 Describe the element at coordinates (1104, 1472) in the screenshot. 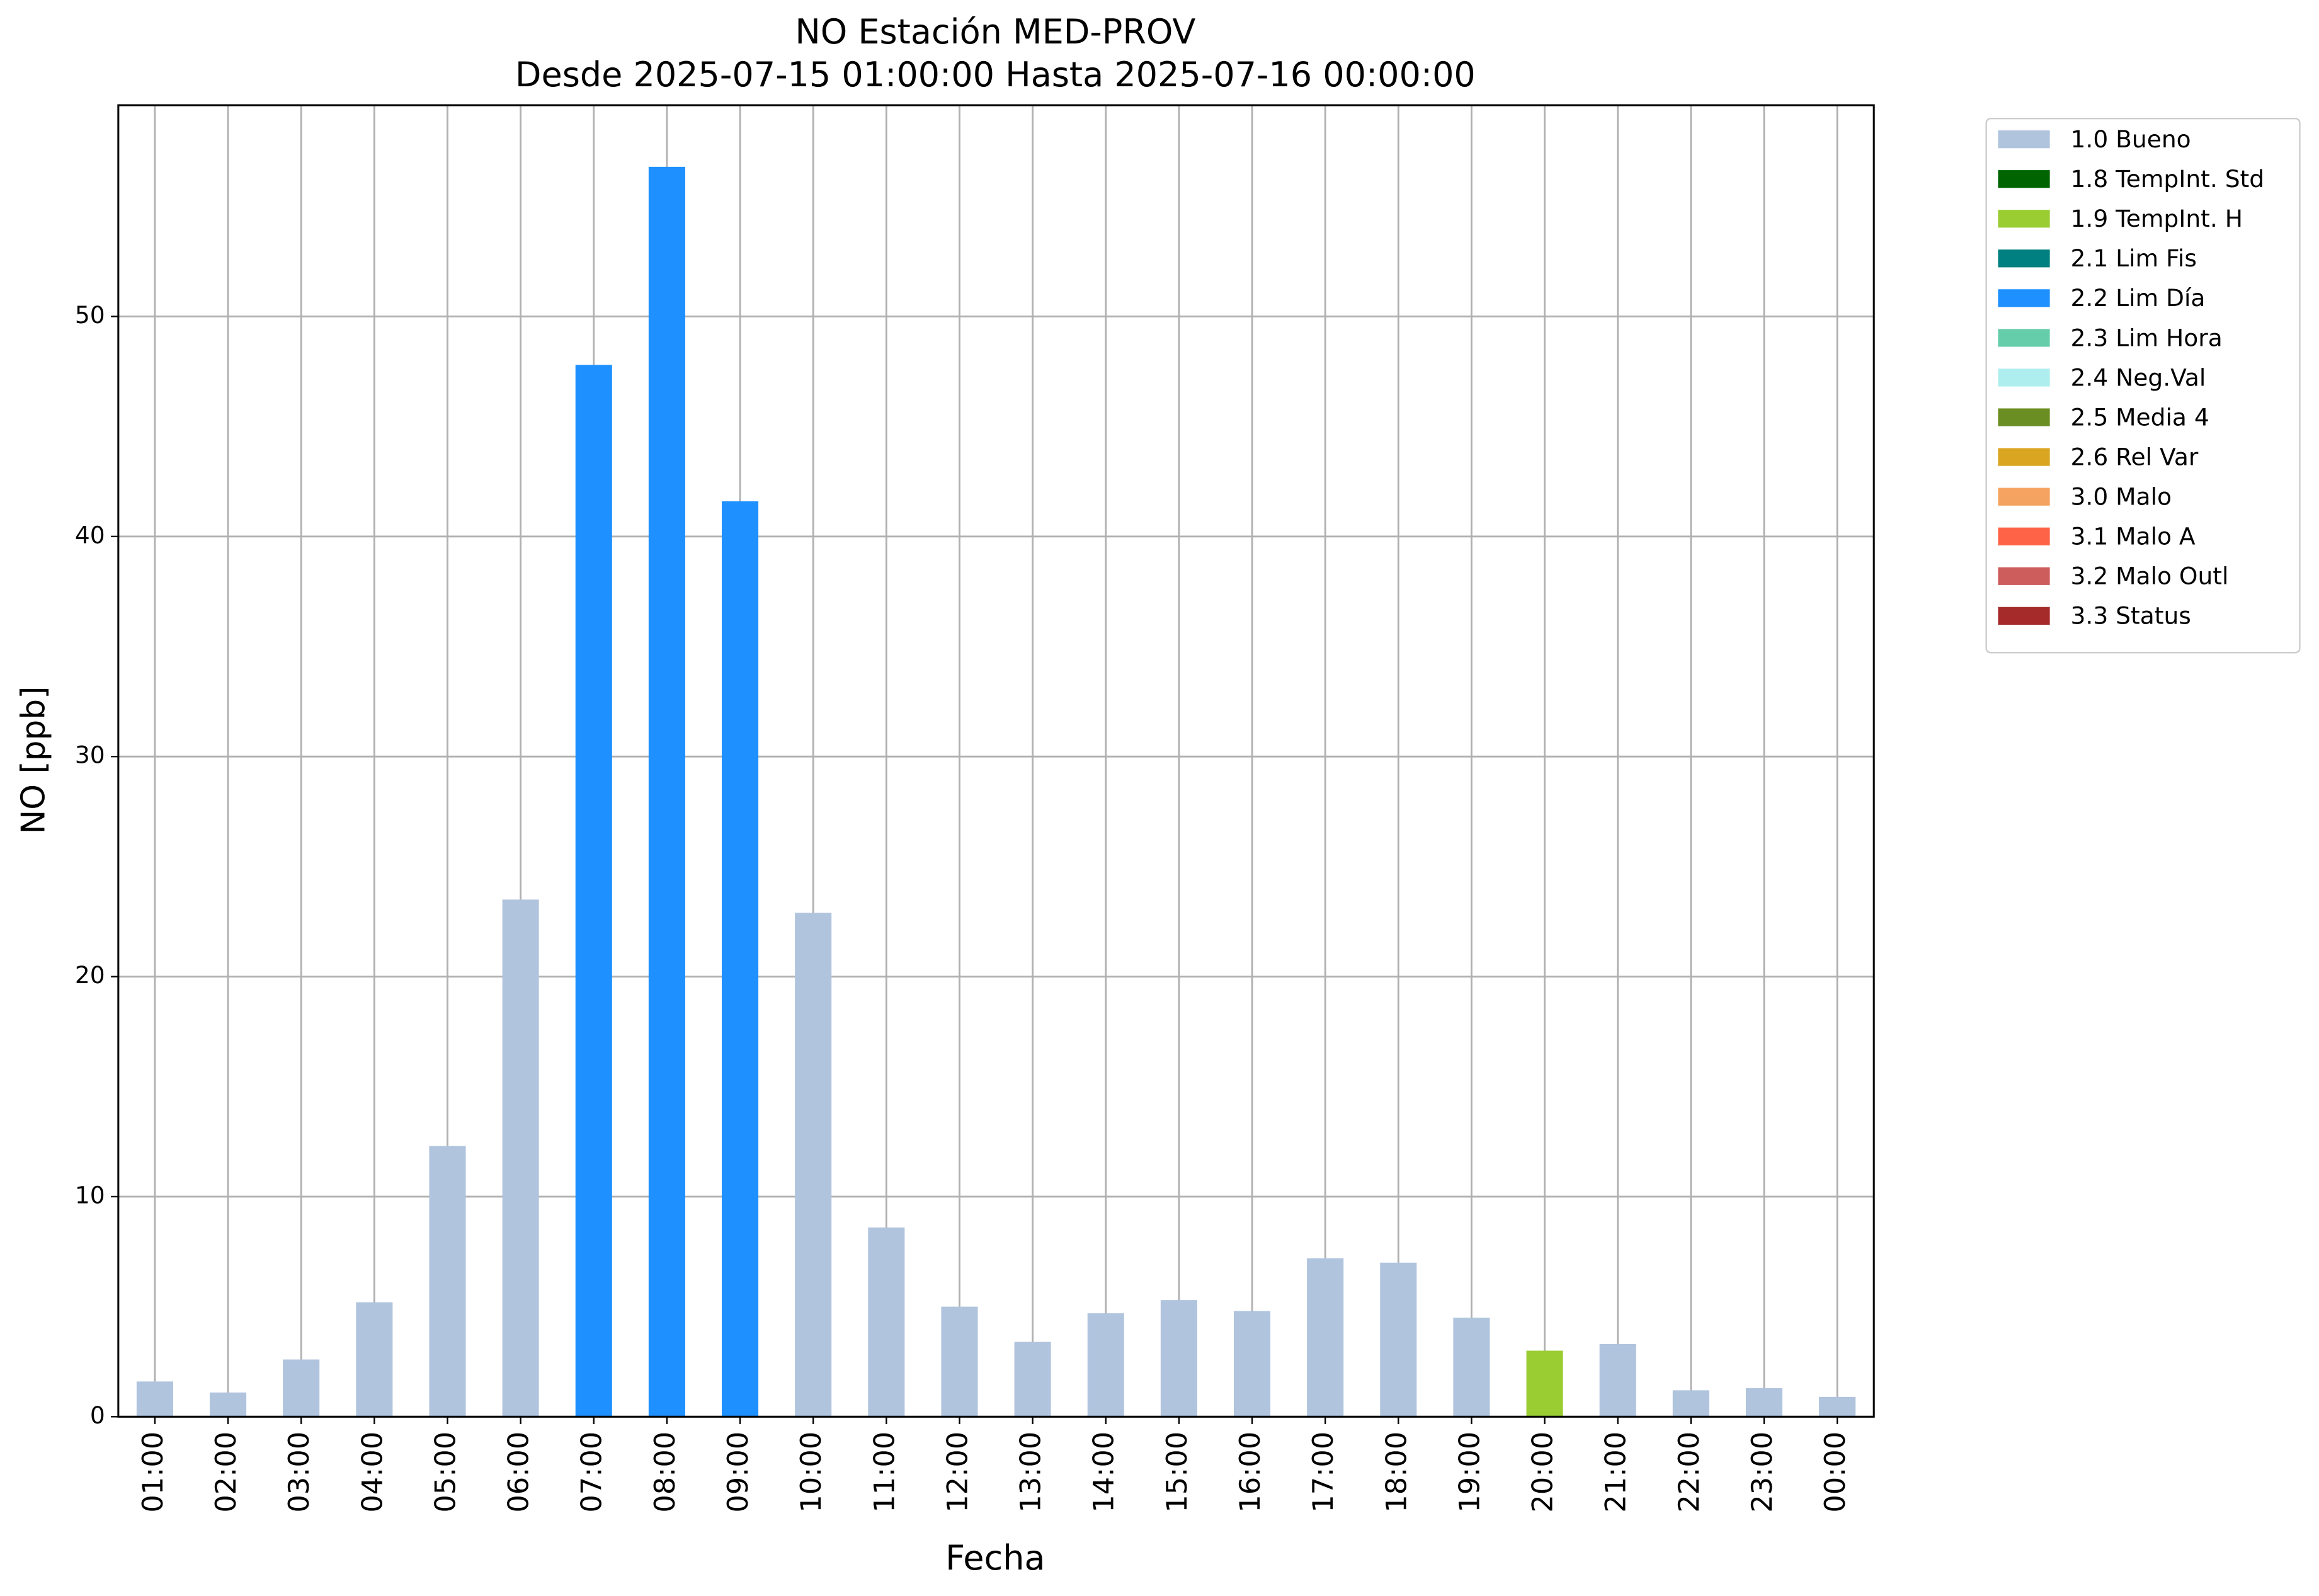

I see `x-tick-label: 14:00` at that location.